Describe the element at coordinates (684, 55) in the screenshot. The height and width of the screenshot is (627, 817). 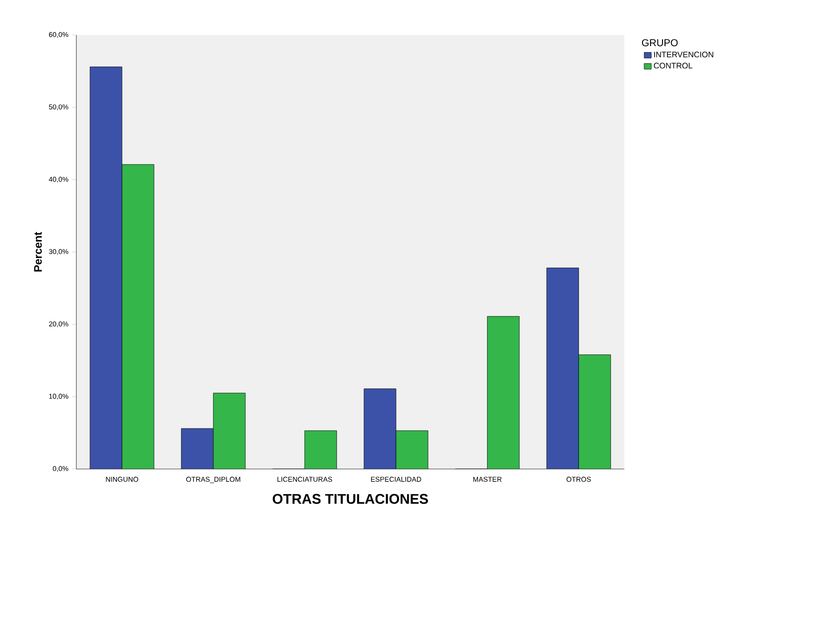
I see `legend-label: INTERVENCION` at that location.